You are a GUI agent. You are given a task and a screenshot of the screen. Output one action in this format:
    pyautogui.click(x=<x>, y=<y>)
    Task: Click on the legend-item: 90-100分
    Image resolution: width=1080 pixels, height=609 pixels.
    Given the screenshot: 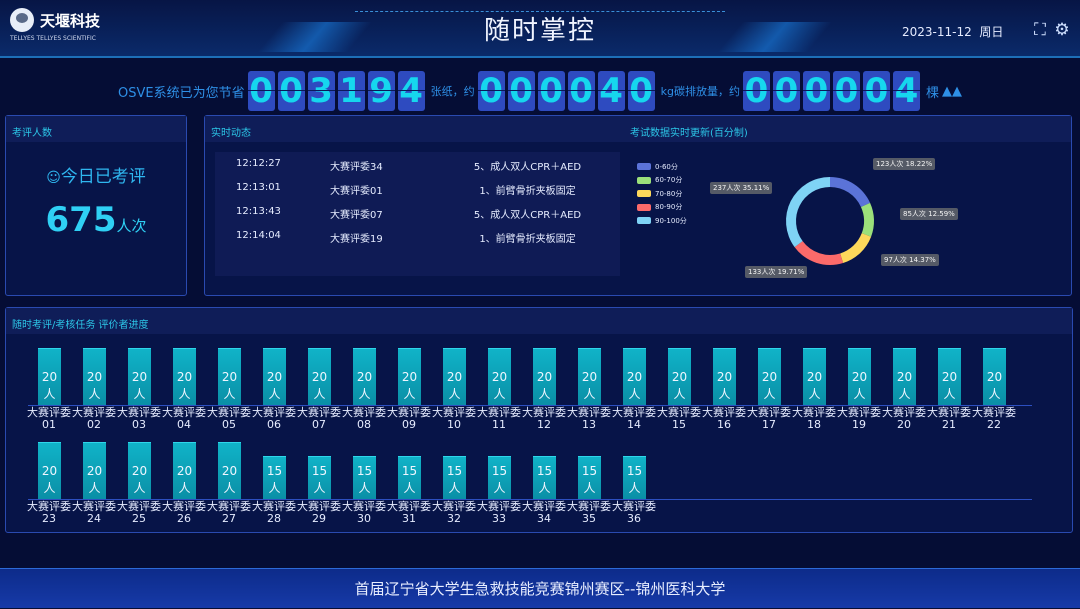 What is the action you would take?
    pyautogui.click(x=662, y=221)
    